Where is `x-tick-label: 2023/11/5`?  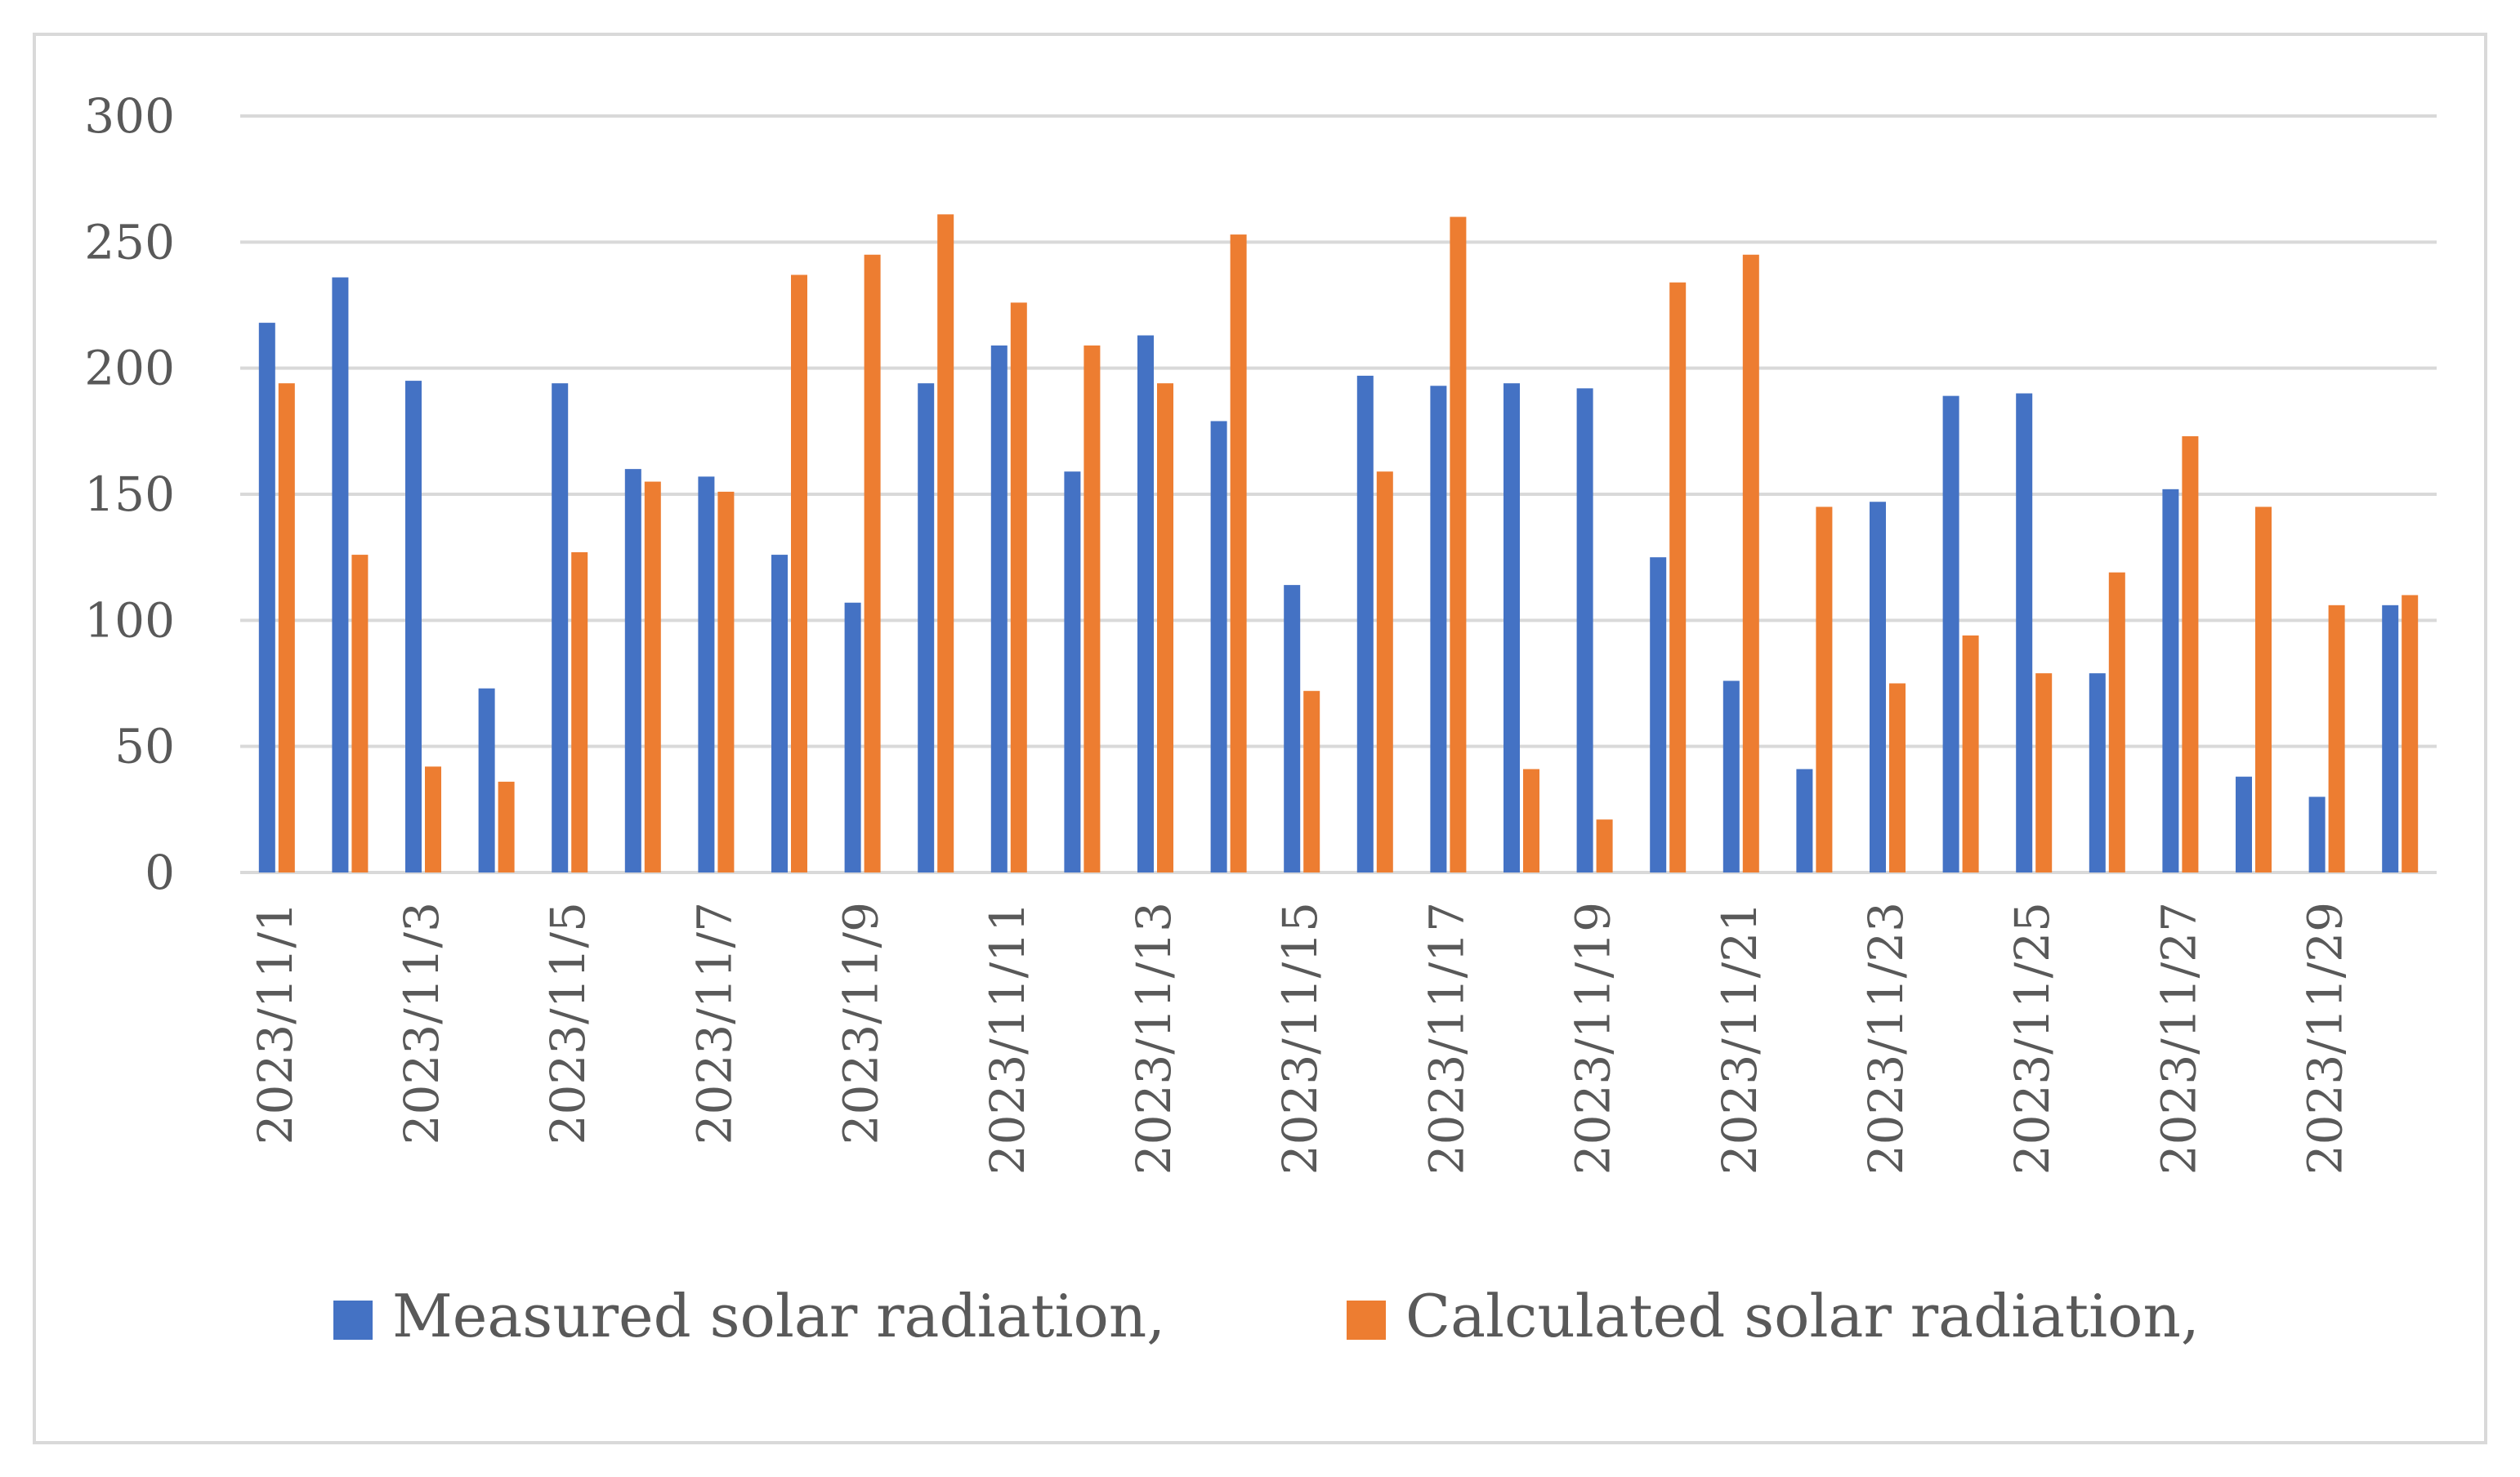
x-tick-label: 2023/11/5 is located at coordinates (568, 1024).